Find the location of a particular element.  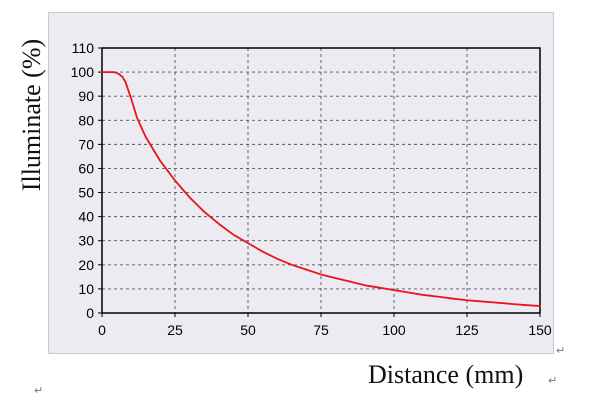

y-tick-label: 20 is located at coordinates (86, 265).